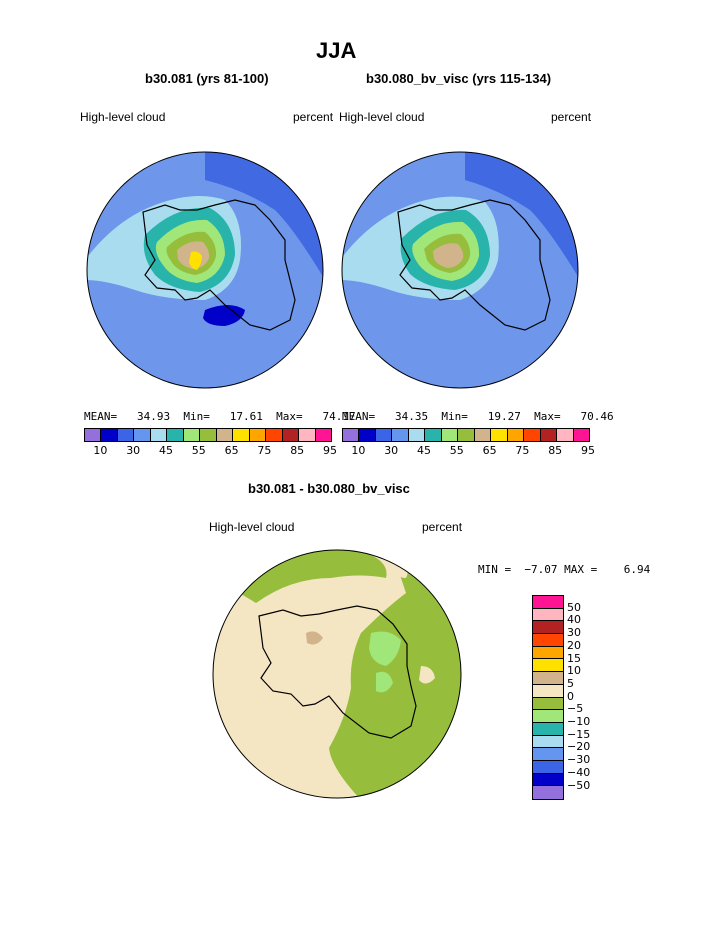  I want to click on left-min-label: Min=, so click(196, 416).